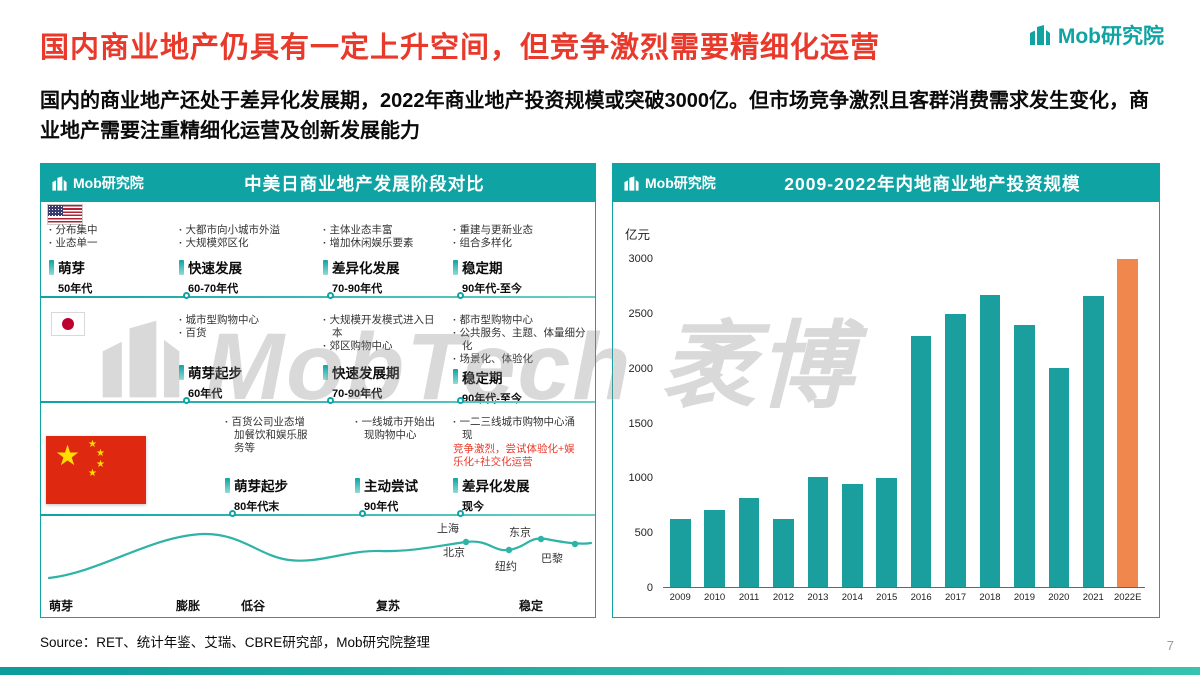 The width and height of the screenshot is (1200, 675). What do you see at coordinates (379, 357) in the screenshot?
I see `stage-japan-1: 大规模开发模式进入日本郊区购物中心快速发展期 70-90年代` at bounding box center [379, 357].